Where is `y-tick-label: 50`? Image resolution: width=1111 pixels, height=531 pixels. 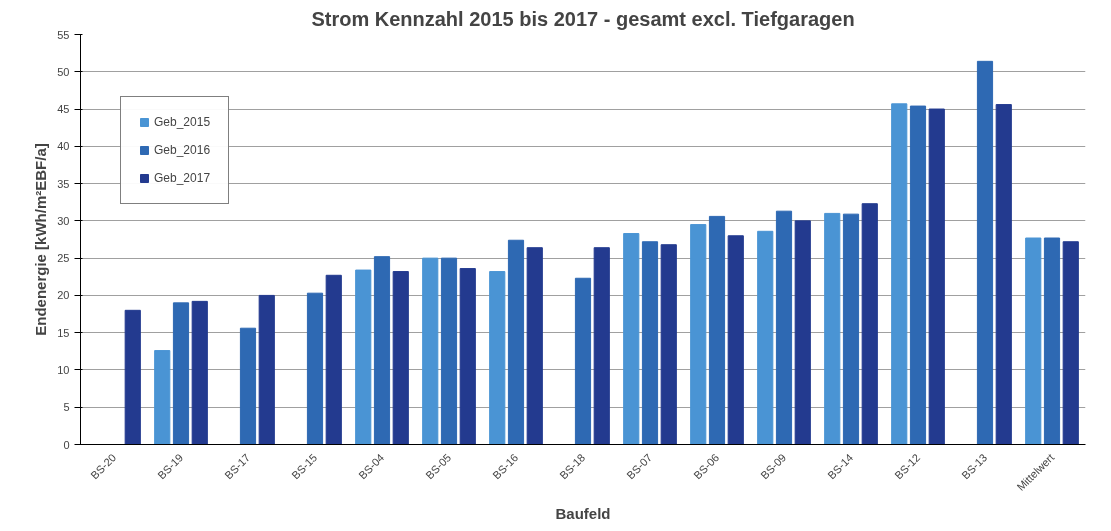 y-tick-label: 50 is located at coordinates (63, 71).